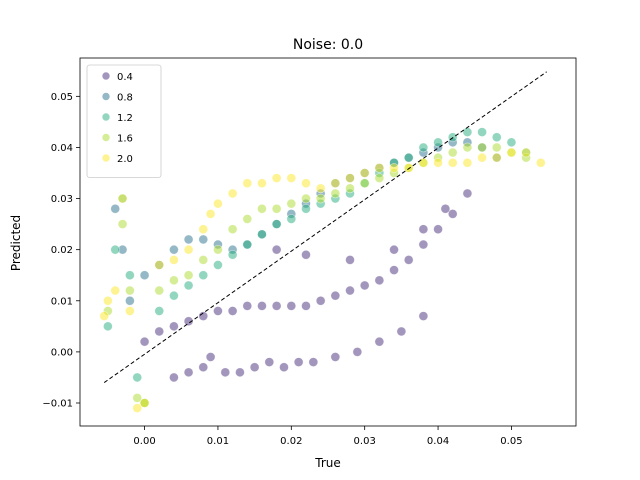 The image size is (640, 480). Describe the element at coordinates (57, 404) in the screenshot. I see `y-tick-label: −0.01` at that location.